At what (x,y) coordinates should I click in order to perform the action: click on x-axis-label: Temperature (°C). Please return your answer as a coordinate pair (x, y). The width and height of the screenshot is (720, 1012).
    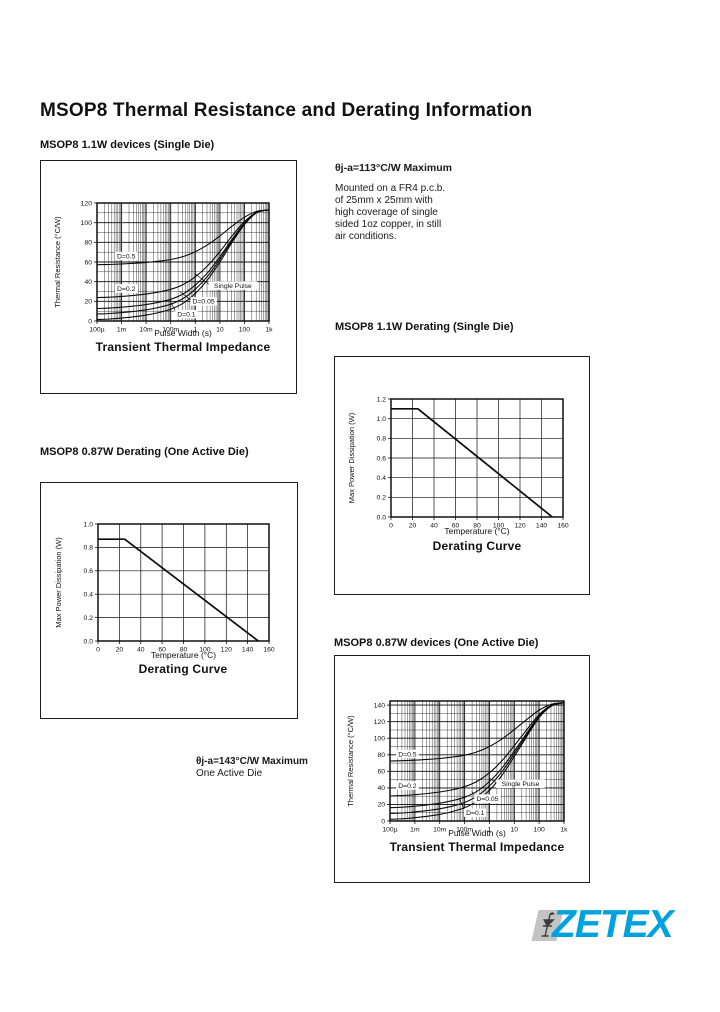
    Looking at the image, I should click on (477, 531).